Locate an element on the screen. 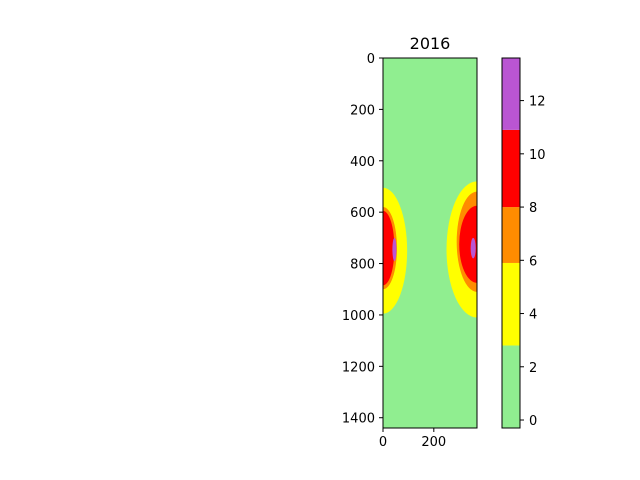 Image resolution: width=640 pixels, height=480 pixels. colorbar-tick-label: 0 is located at coordinates (533, 421).